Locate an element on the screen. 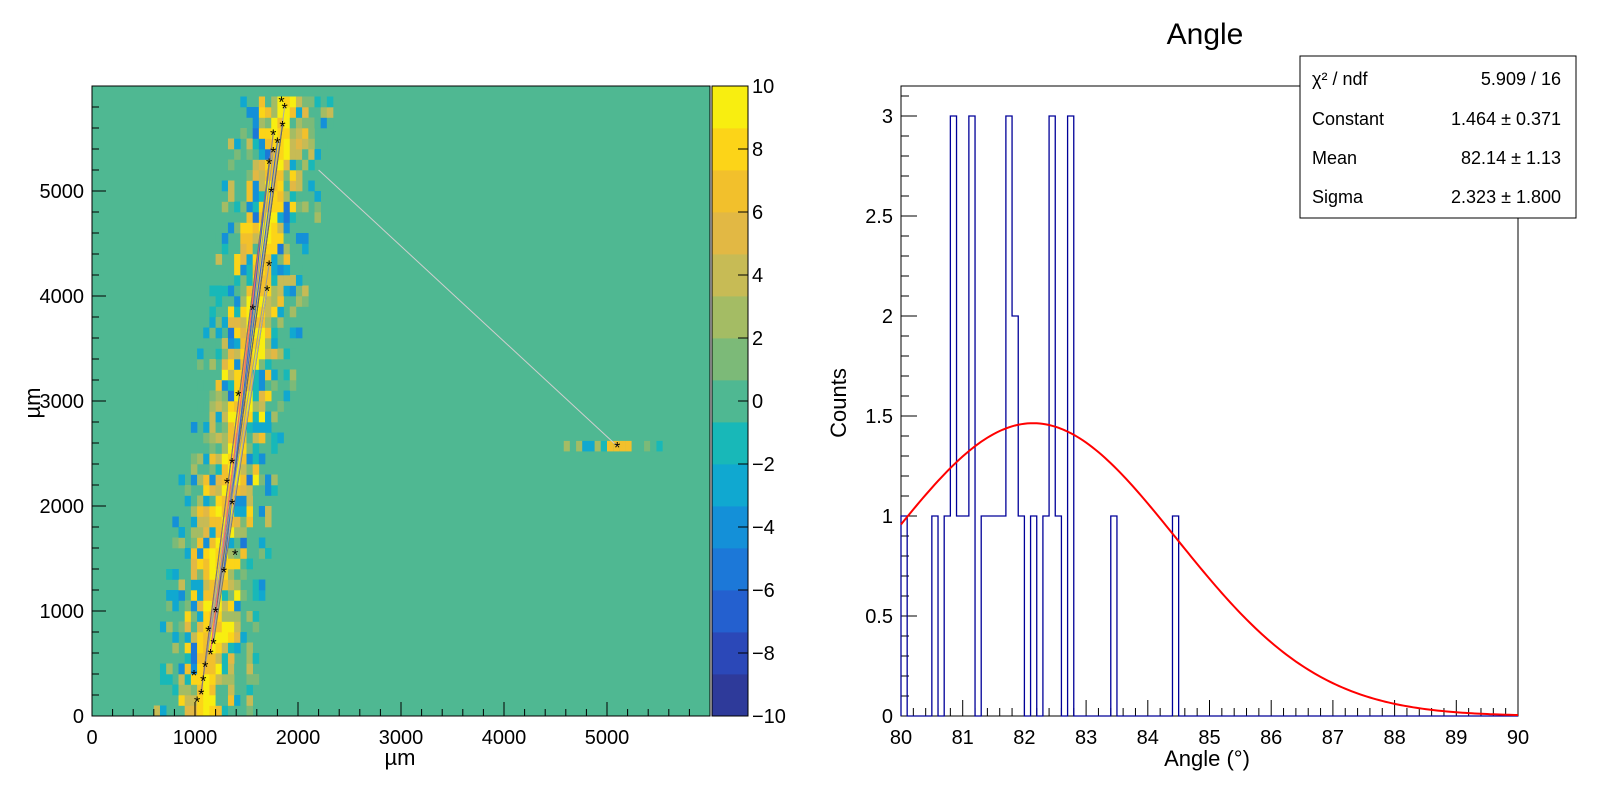 The image size is (1600, 800). colorbar-tick-label: 4 is located at coordinates (757, 276).